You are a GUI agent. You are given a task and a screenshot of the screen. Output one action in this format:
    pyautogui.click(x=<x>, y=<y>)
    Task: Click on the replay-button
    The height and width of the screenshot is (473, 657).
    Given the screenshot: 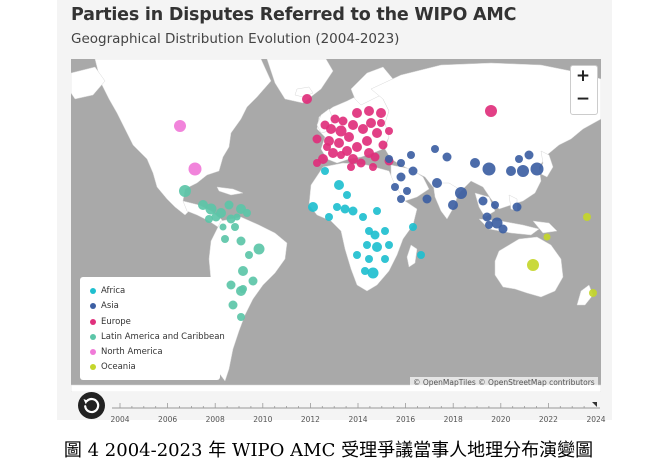 What is the action you would take?
    pyautogui.click(x=91, y=405)
    